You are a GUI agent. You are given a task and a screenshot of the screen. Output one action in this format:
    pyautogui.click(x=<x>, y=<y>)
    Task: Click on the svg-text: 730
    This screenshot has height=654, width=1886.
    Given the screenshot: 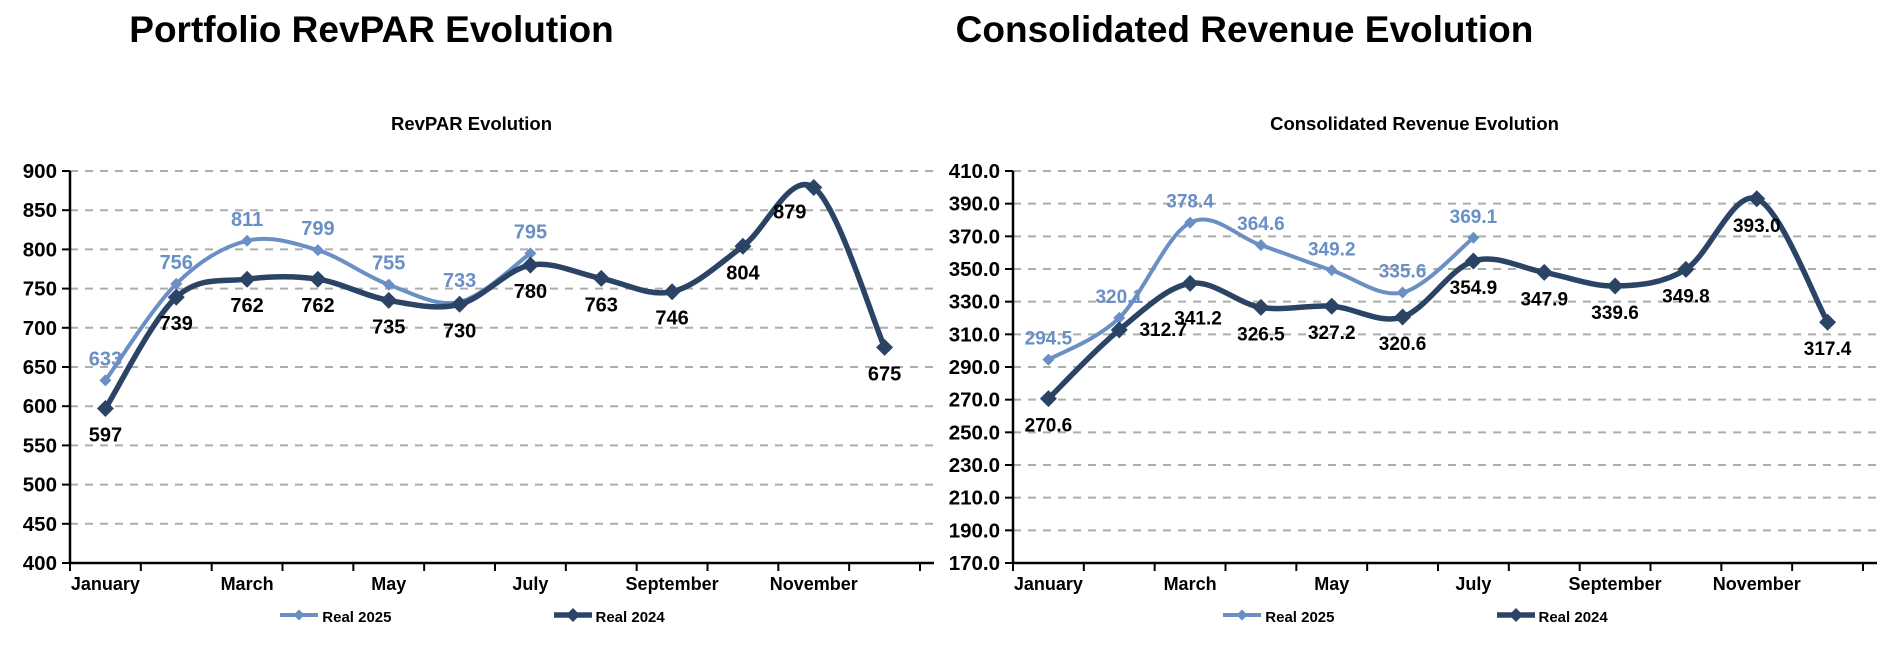 What is the action you would take?
    pyautogui.click(x=459, y=331)
    